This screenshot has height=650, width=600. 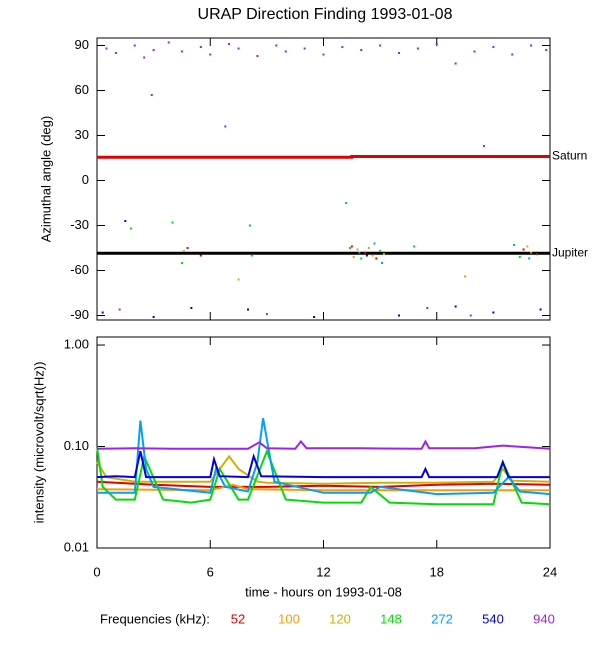 I want to click on y-tick-label: 90, so click(x=82, y=44).